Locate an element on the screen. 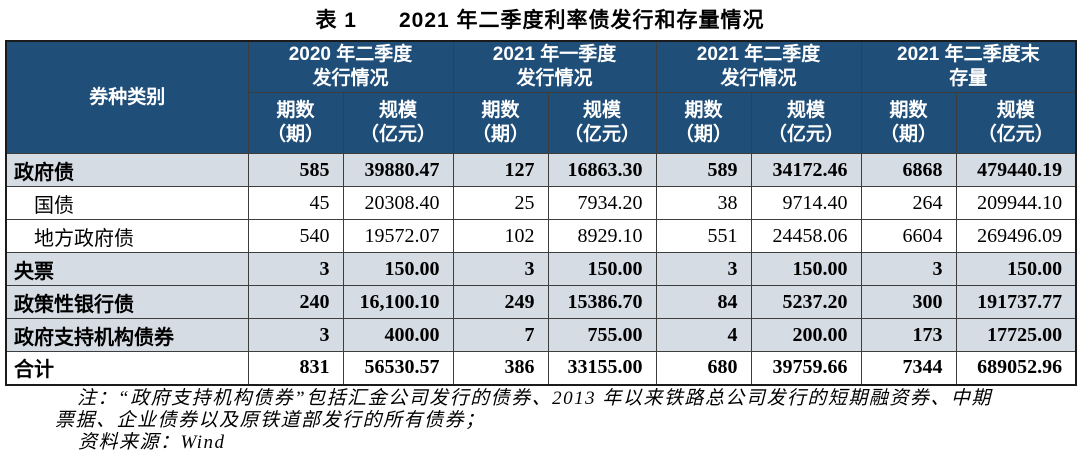  row-label: 国债 is located at coordinates (127, 203).